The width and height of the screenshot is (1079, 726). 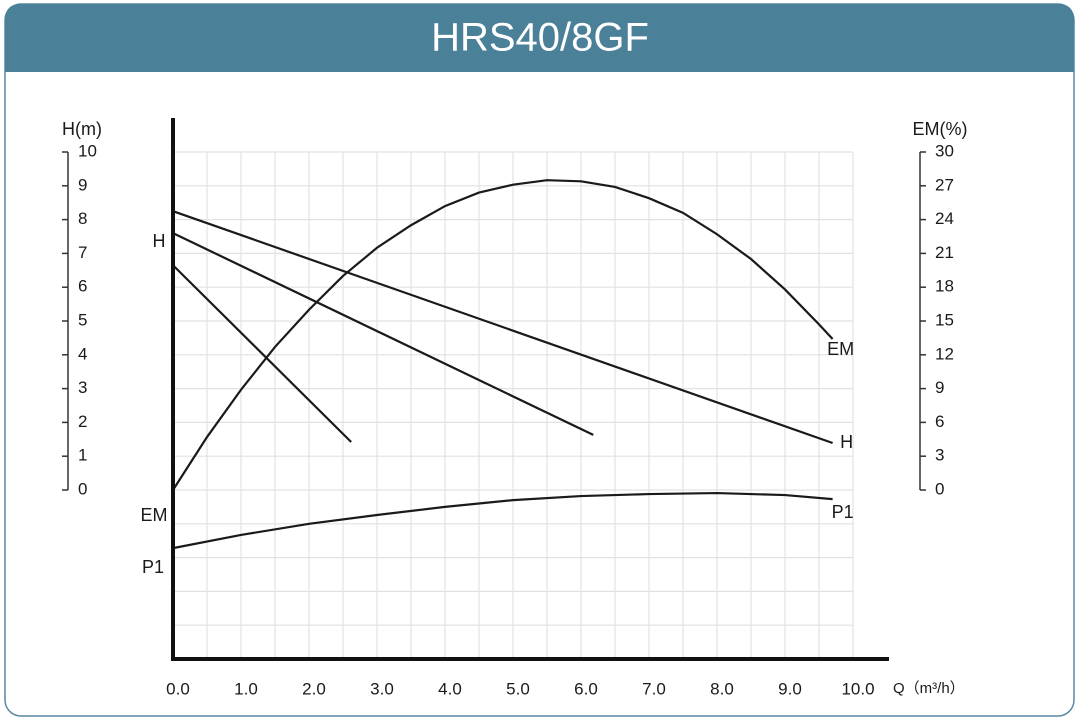 What do you see at coordinates (82, 129) in the screenshot?
I see `y-axis-title: H(m)` at bounding box center [82, 129].